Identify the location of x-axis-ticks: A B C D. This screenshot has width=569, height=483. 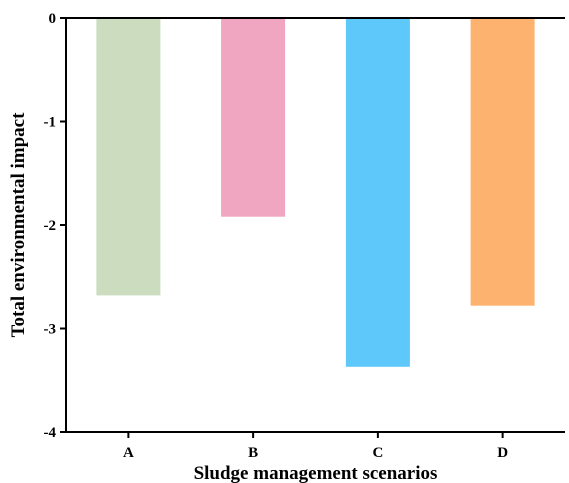
(315, 446).